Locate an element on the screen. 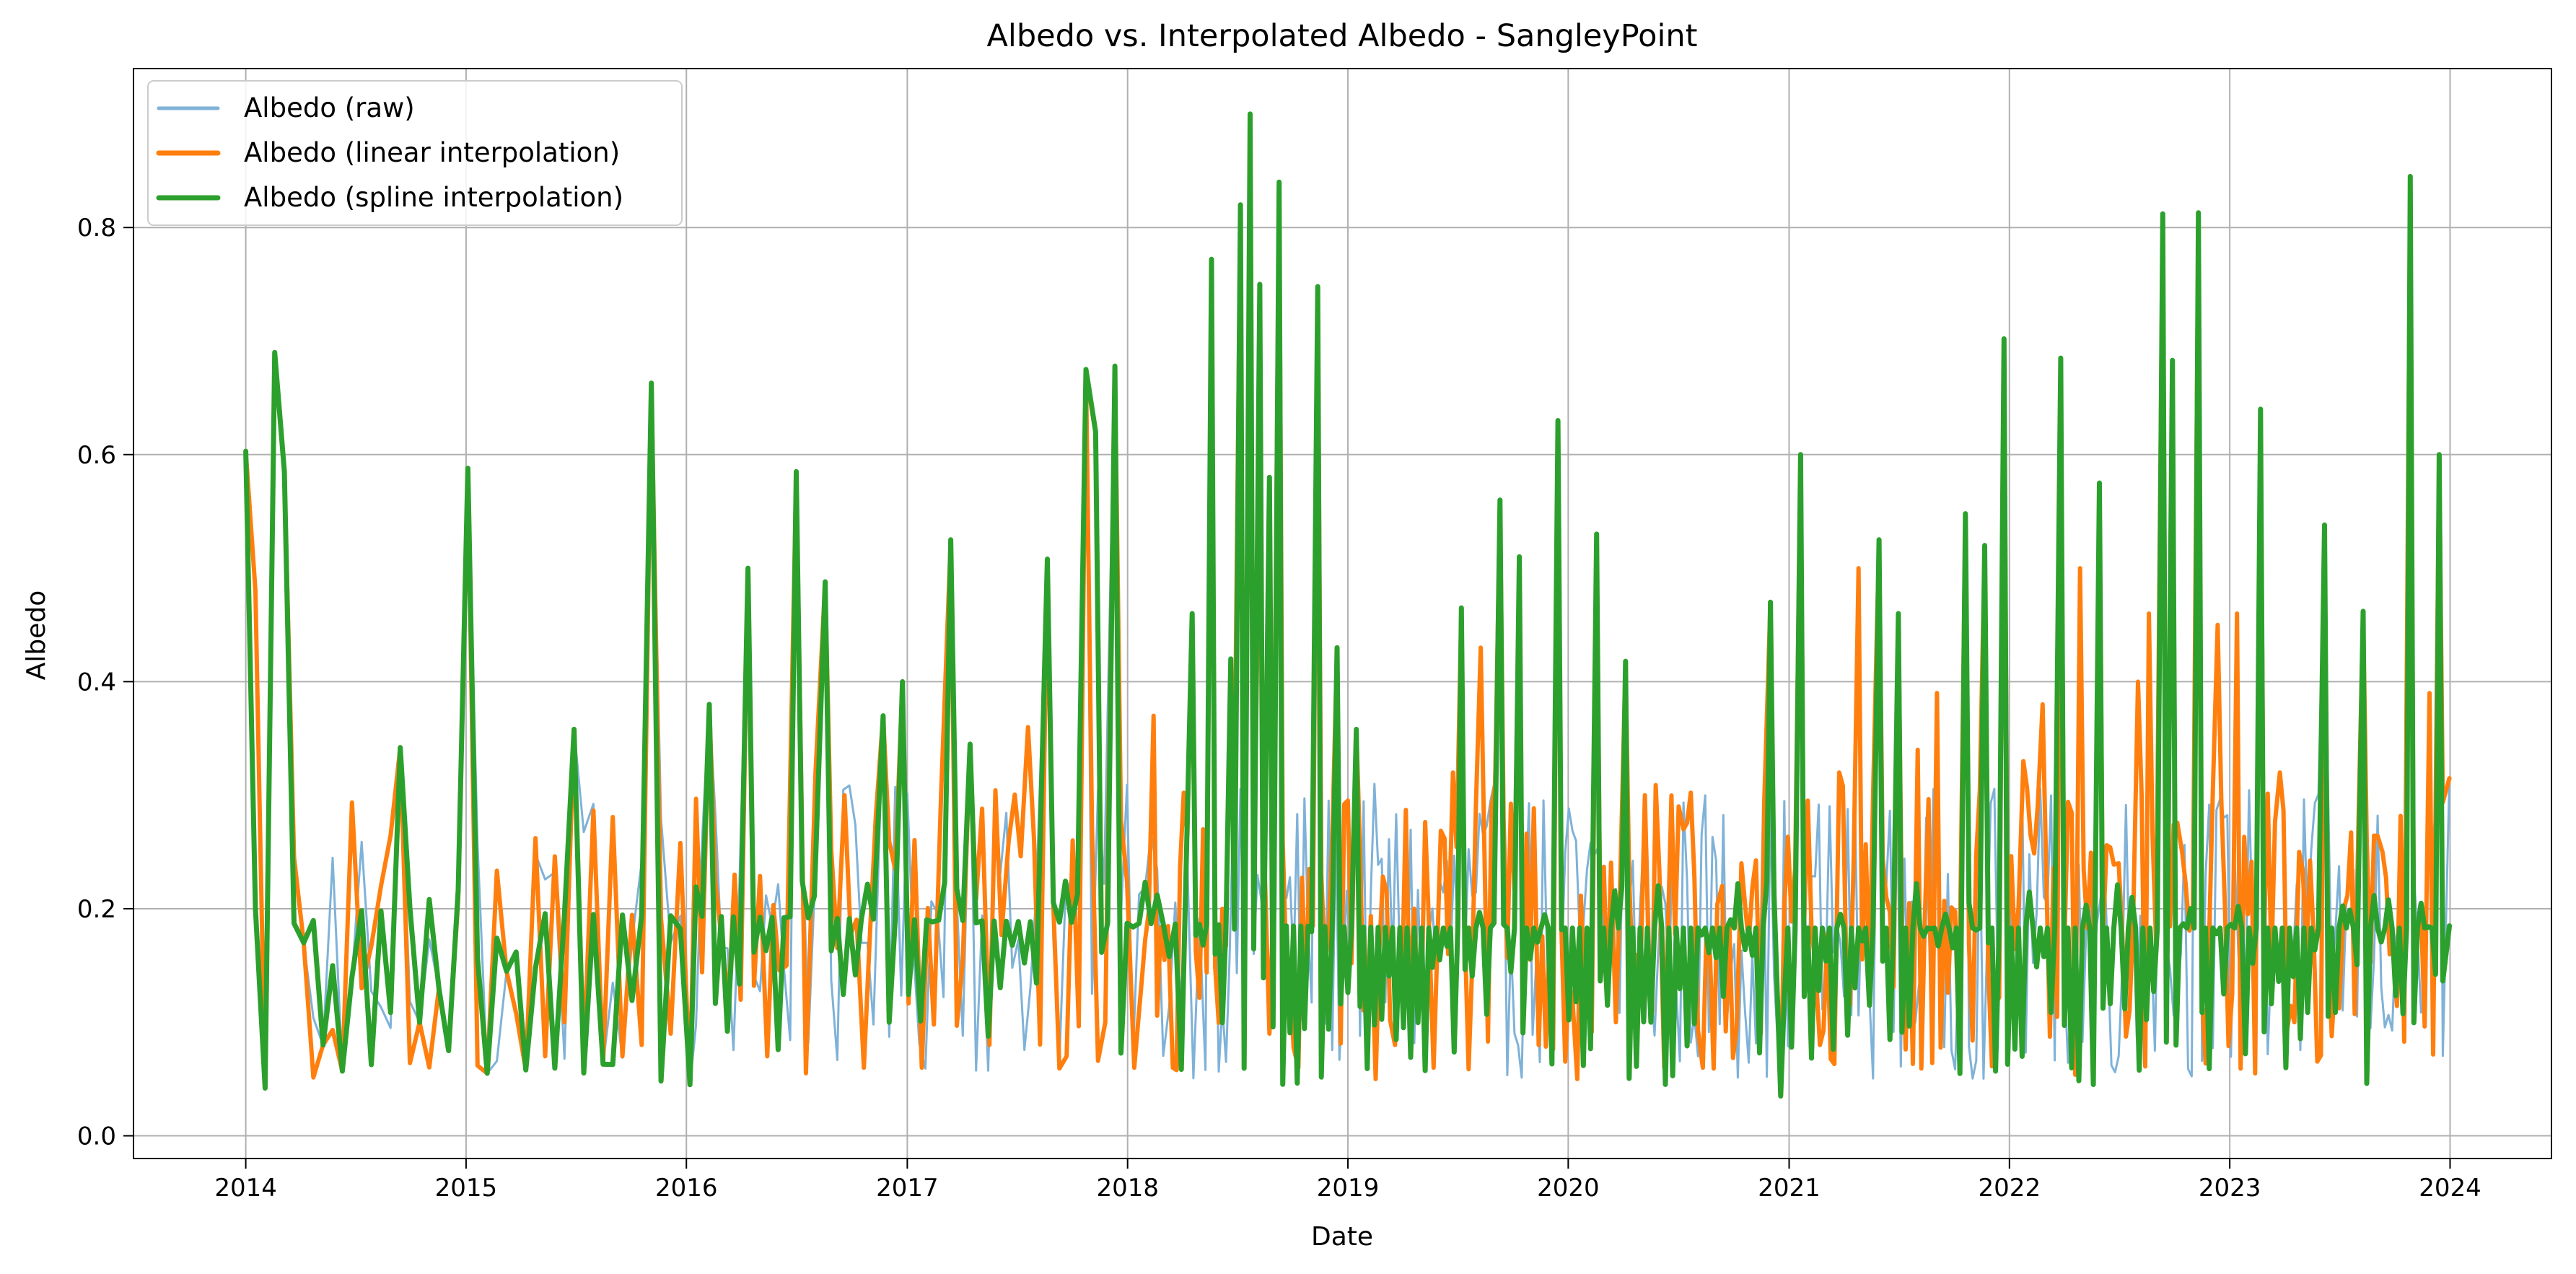 Image resolution: width=2576 pixels, height=1274 pixels. legend-label-linear: Albedo (linear interpolation) is located at coordinates (432, 152).